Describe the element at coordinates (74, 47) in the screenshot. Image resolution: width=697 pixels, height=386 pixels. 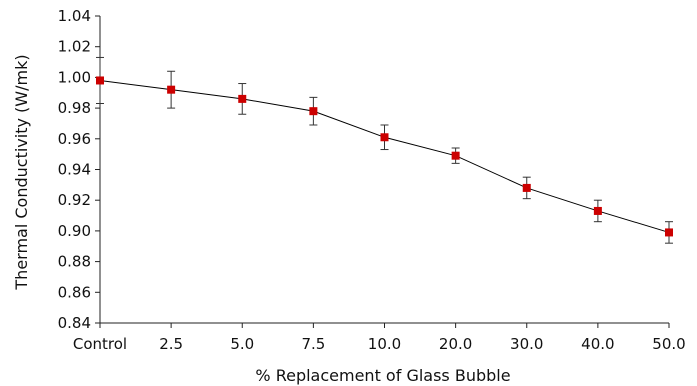
I see `y-tick-label: 1.02` at that location.